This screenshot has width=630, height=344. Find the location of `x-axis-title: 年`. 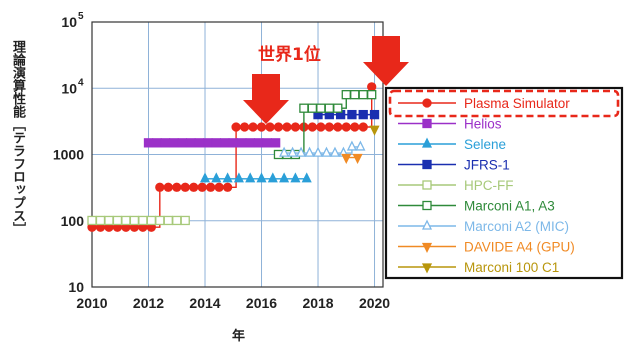

x-axis-title: 年 is located at coordinates (239, 336).